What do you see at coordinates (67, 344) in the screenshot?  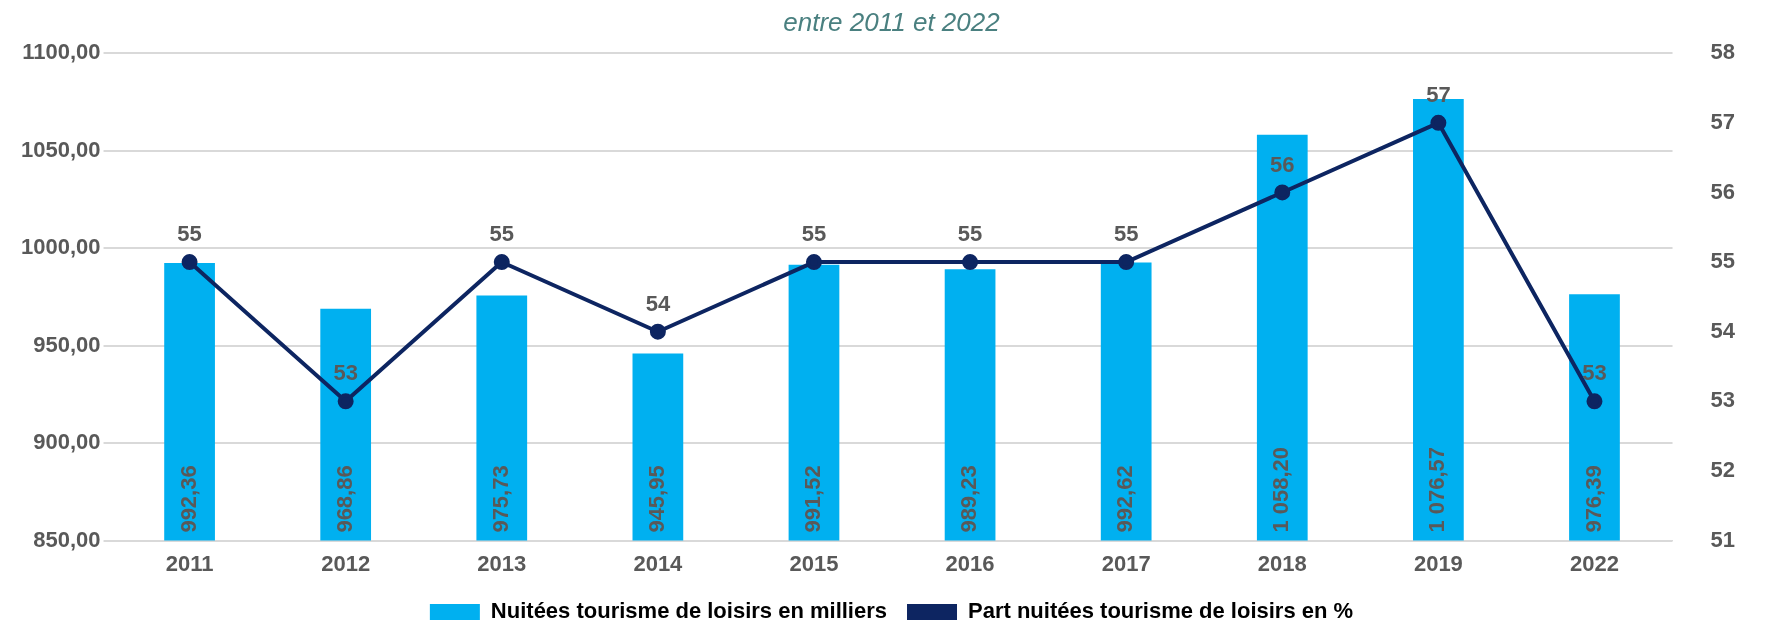 I see `y-tick-label: 950,00` at bounding box center [67, 344].